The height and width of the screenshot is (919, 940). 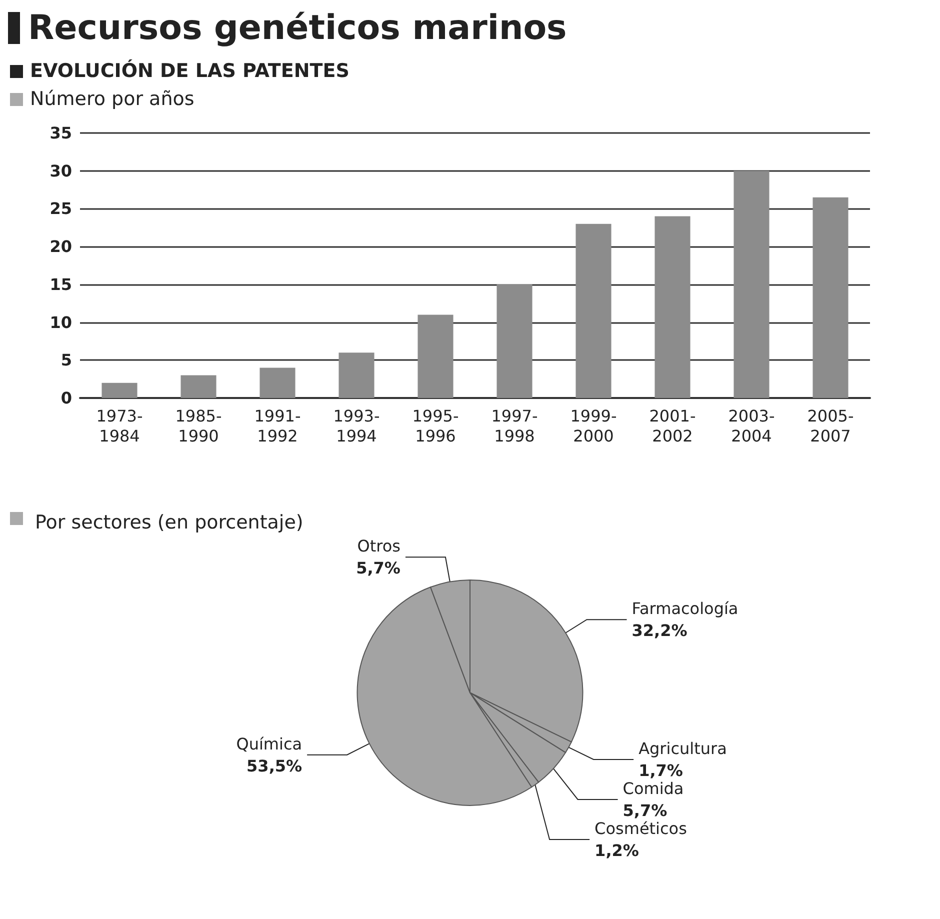 I want to click on x-tick-label: 1999-2000, so click(x=593, y=426).